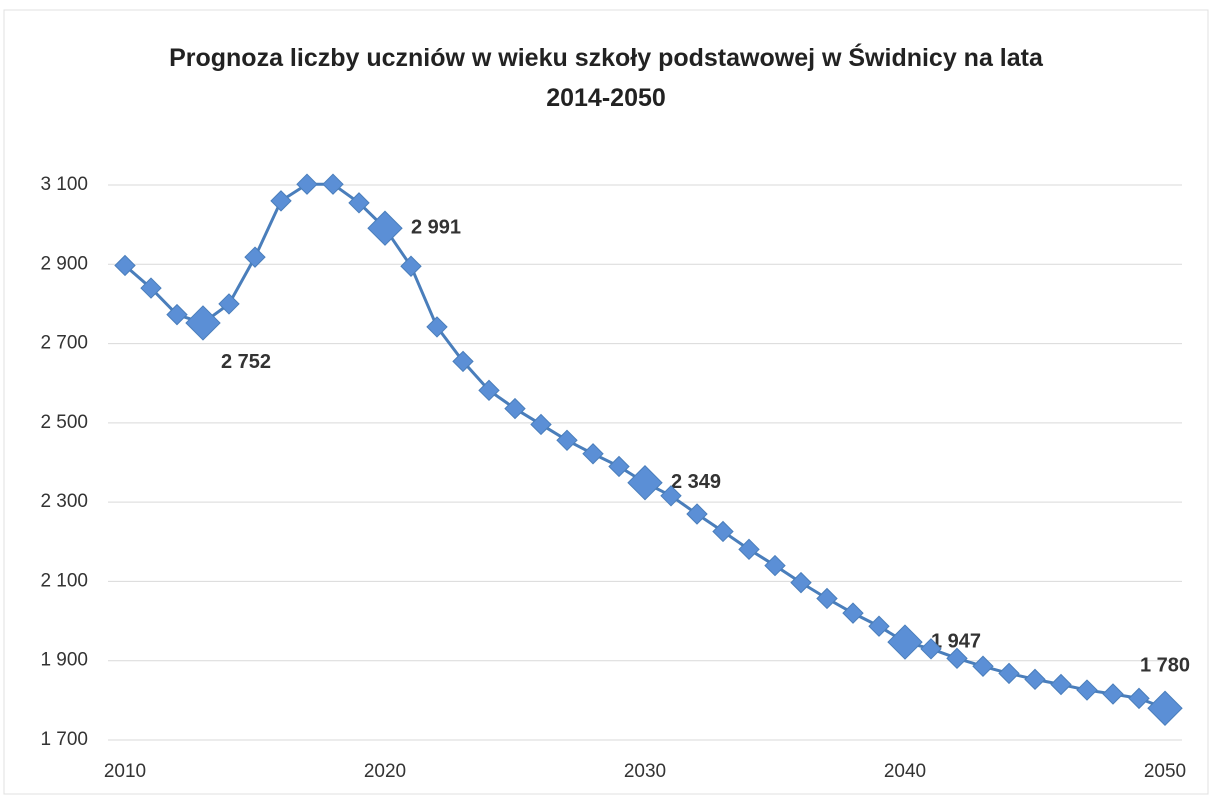 The image size is (1212, 796). I want to click on x-tick-label: 2010, so click(125, 771).